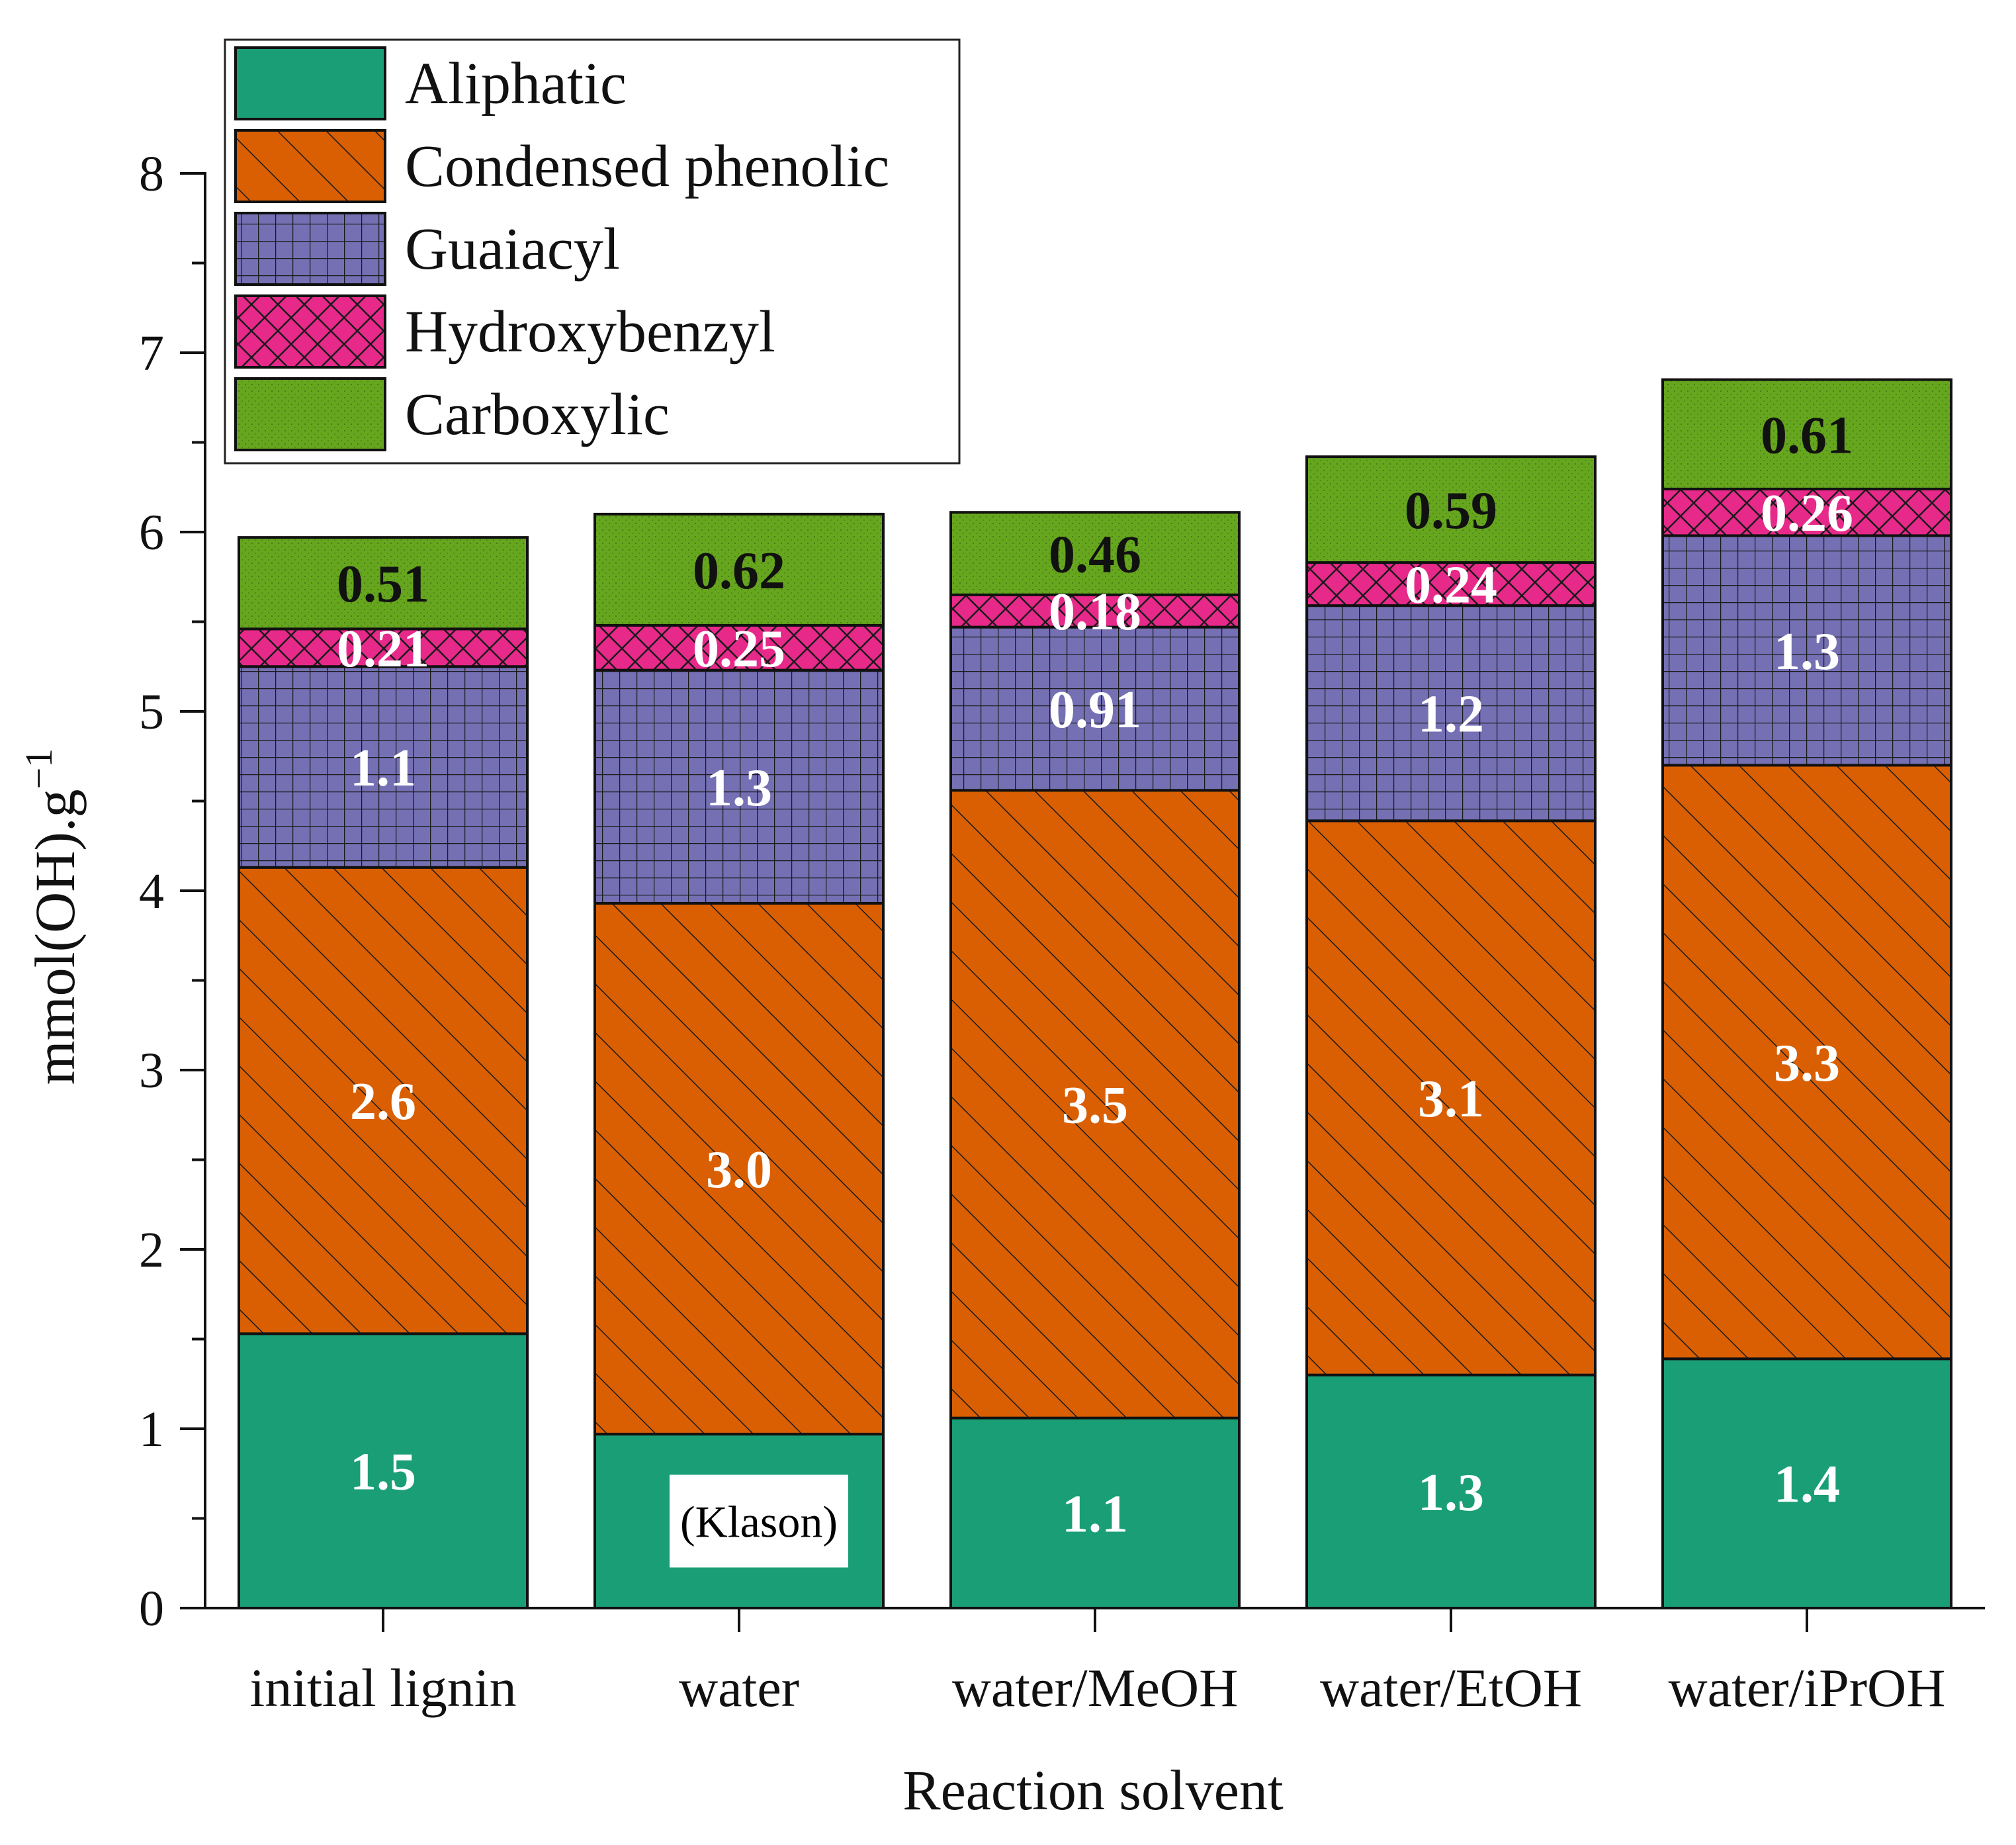 This screenshot has height=1845, width=2016. I want to click on data-label-carboxylic-water-meoh: 0.46, so click(1095, 555).